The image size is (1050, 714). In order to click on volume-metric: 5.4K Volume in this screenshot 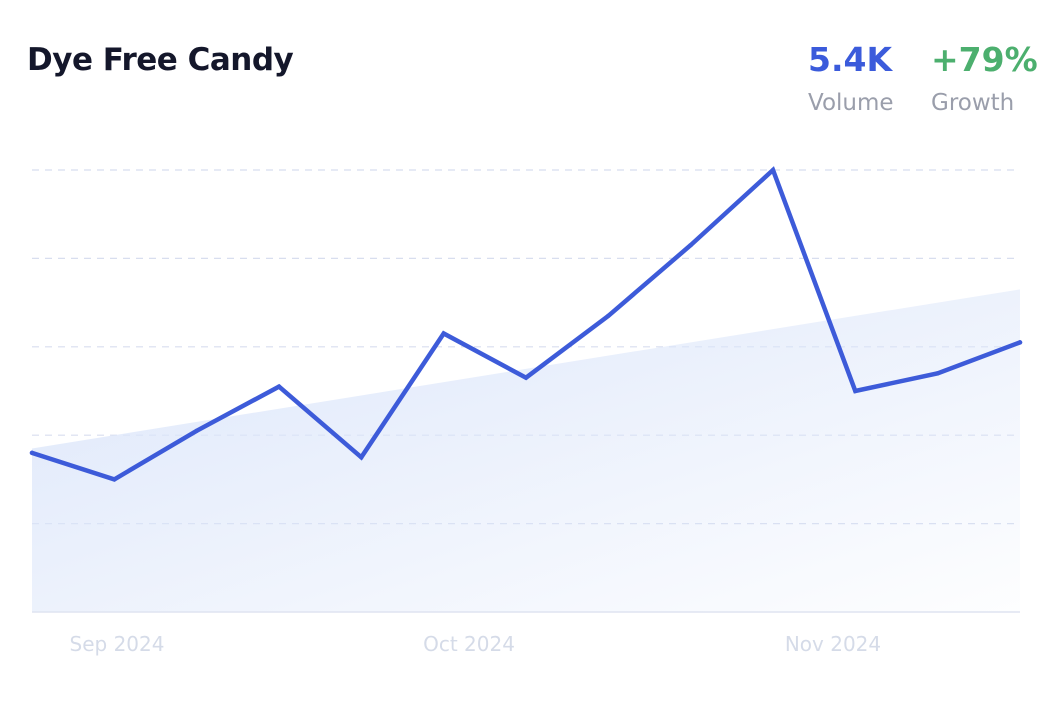, I will do `click(851, 79)`.